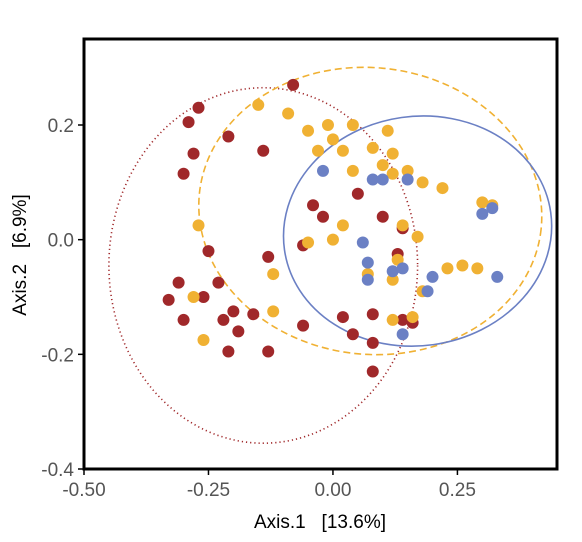  I want to click on y-axis-ticks: 0.2 0.0 -0.2 -0.4, so click(62, 298).